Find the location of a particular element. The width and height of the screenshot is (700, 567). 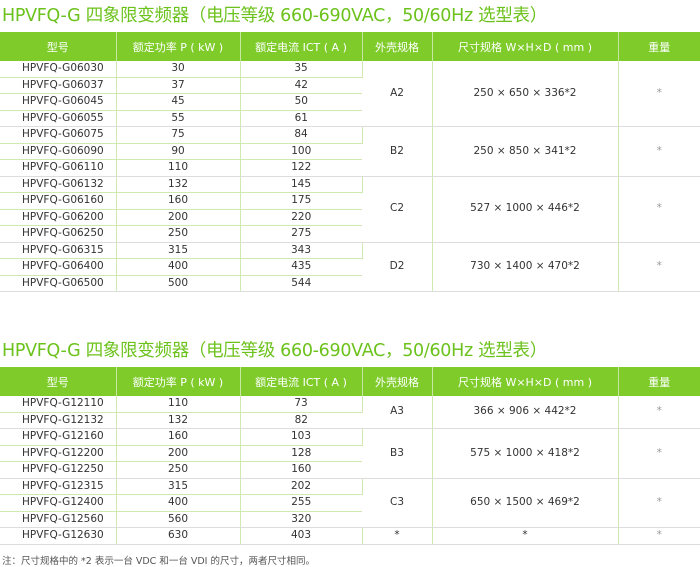

table-row: HPVFQ-G06250 250 275 is located at coordinates (350, 234).